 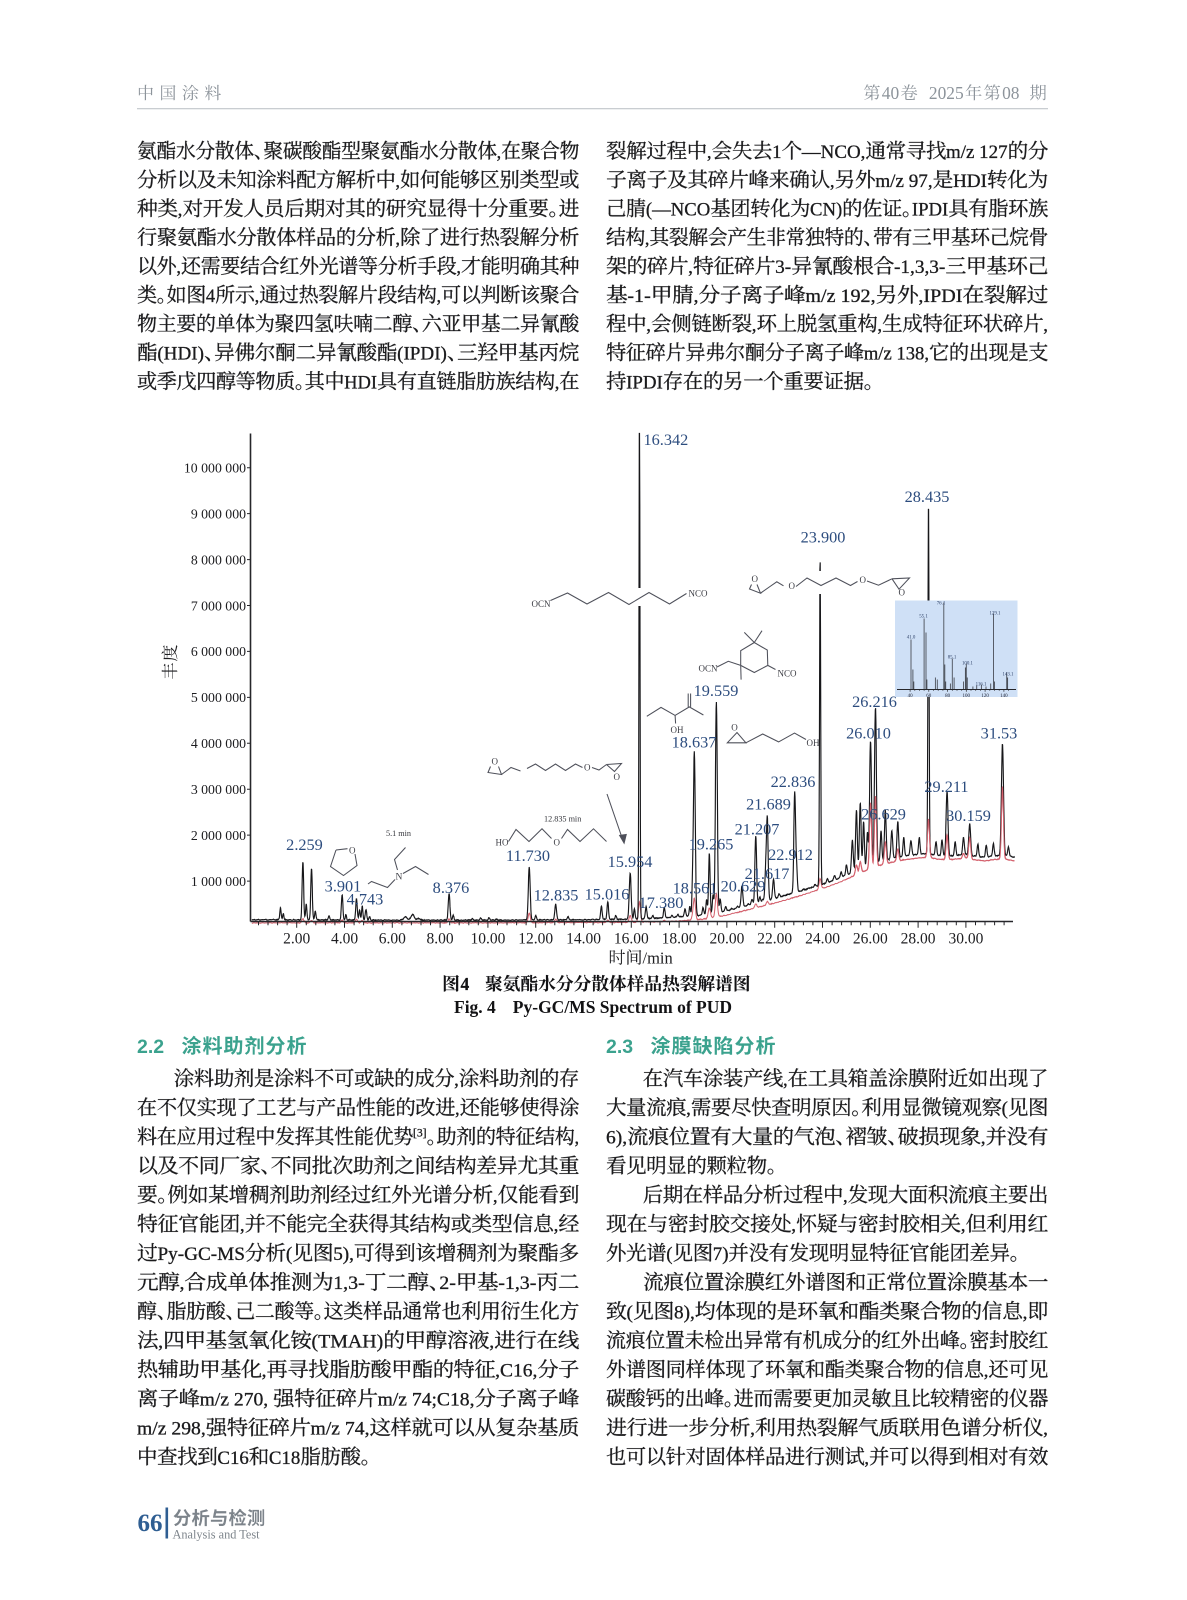 I want to click on svg-text: 15.016, so click(x=607, y=894).